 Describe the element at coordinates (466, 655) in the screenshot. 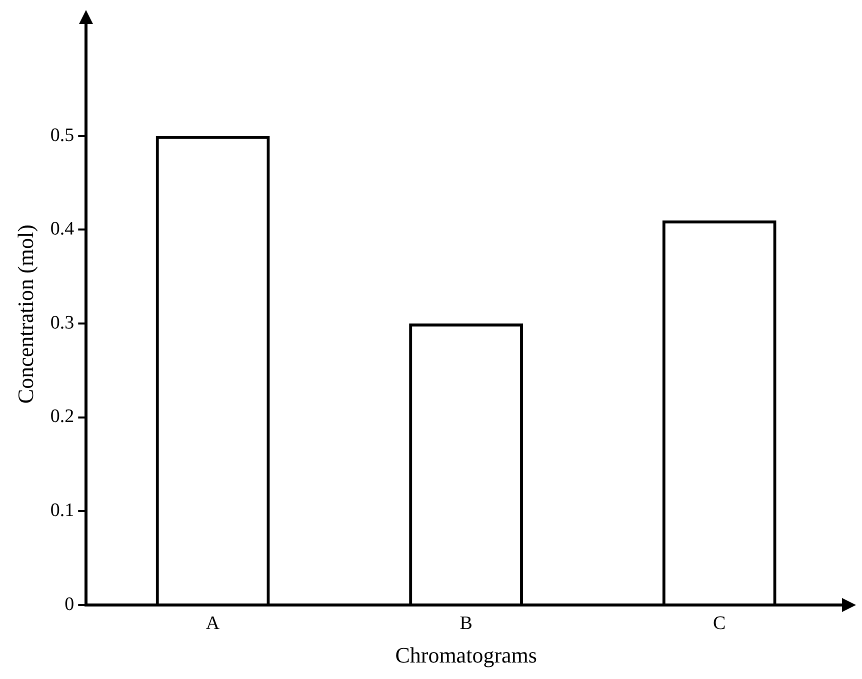

I see `x-axis-title: Chromatograms` at that location.